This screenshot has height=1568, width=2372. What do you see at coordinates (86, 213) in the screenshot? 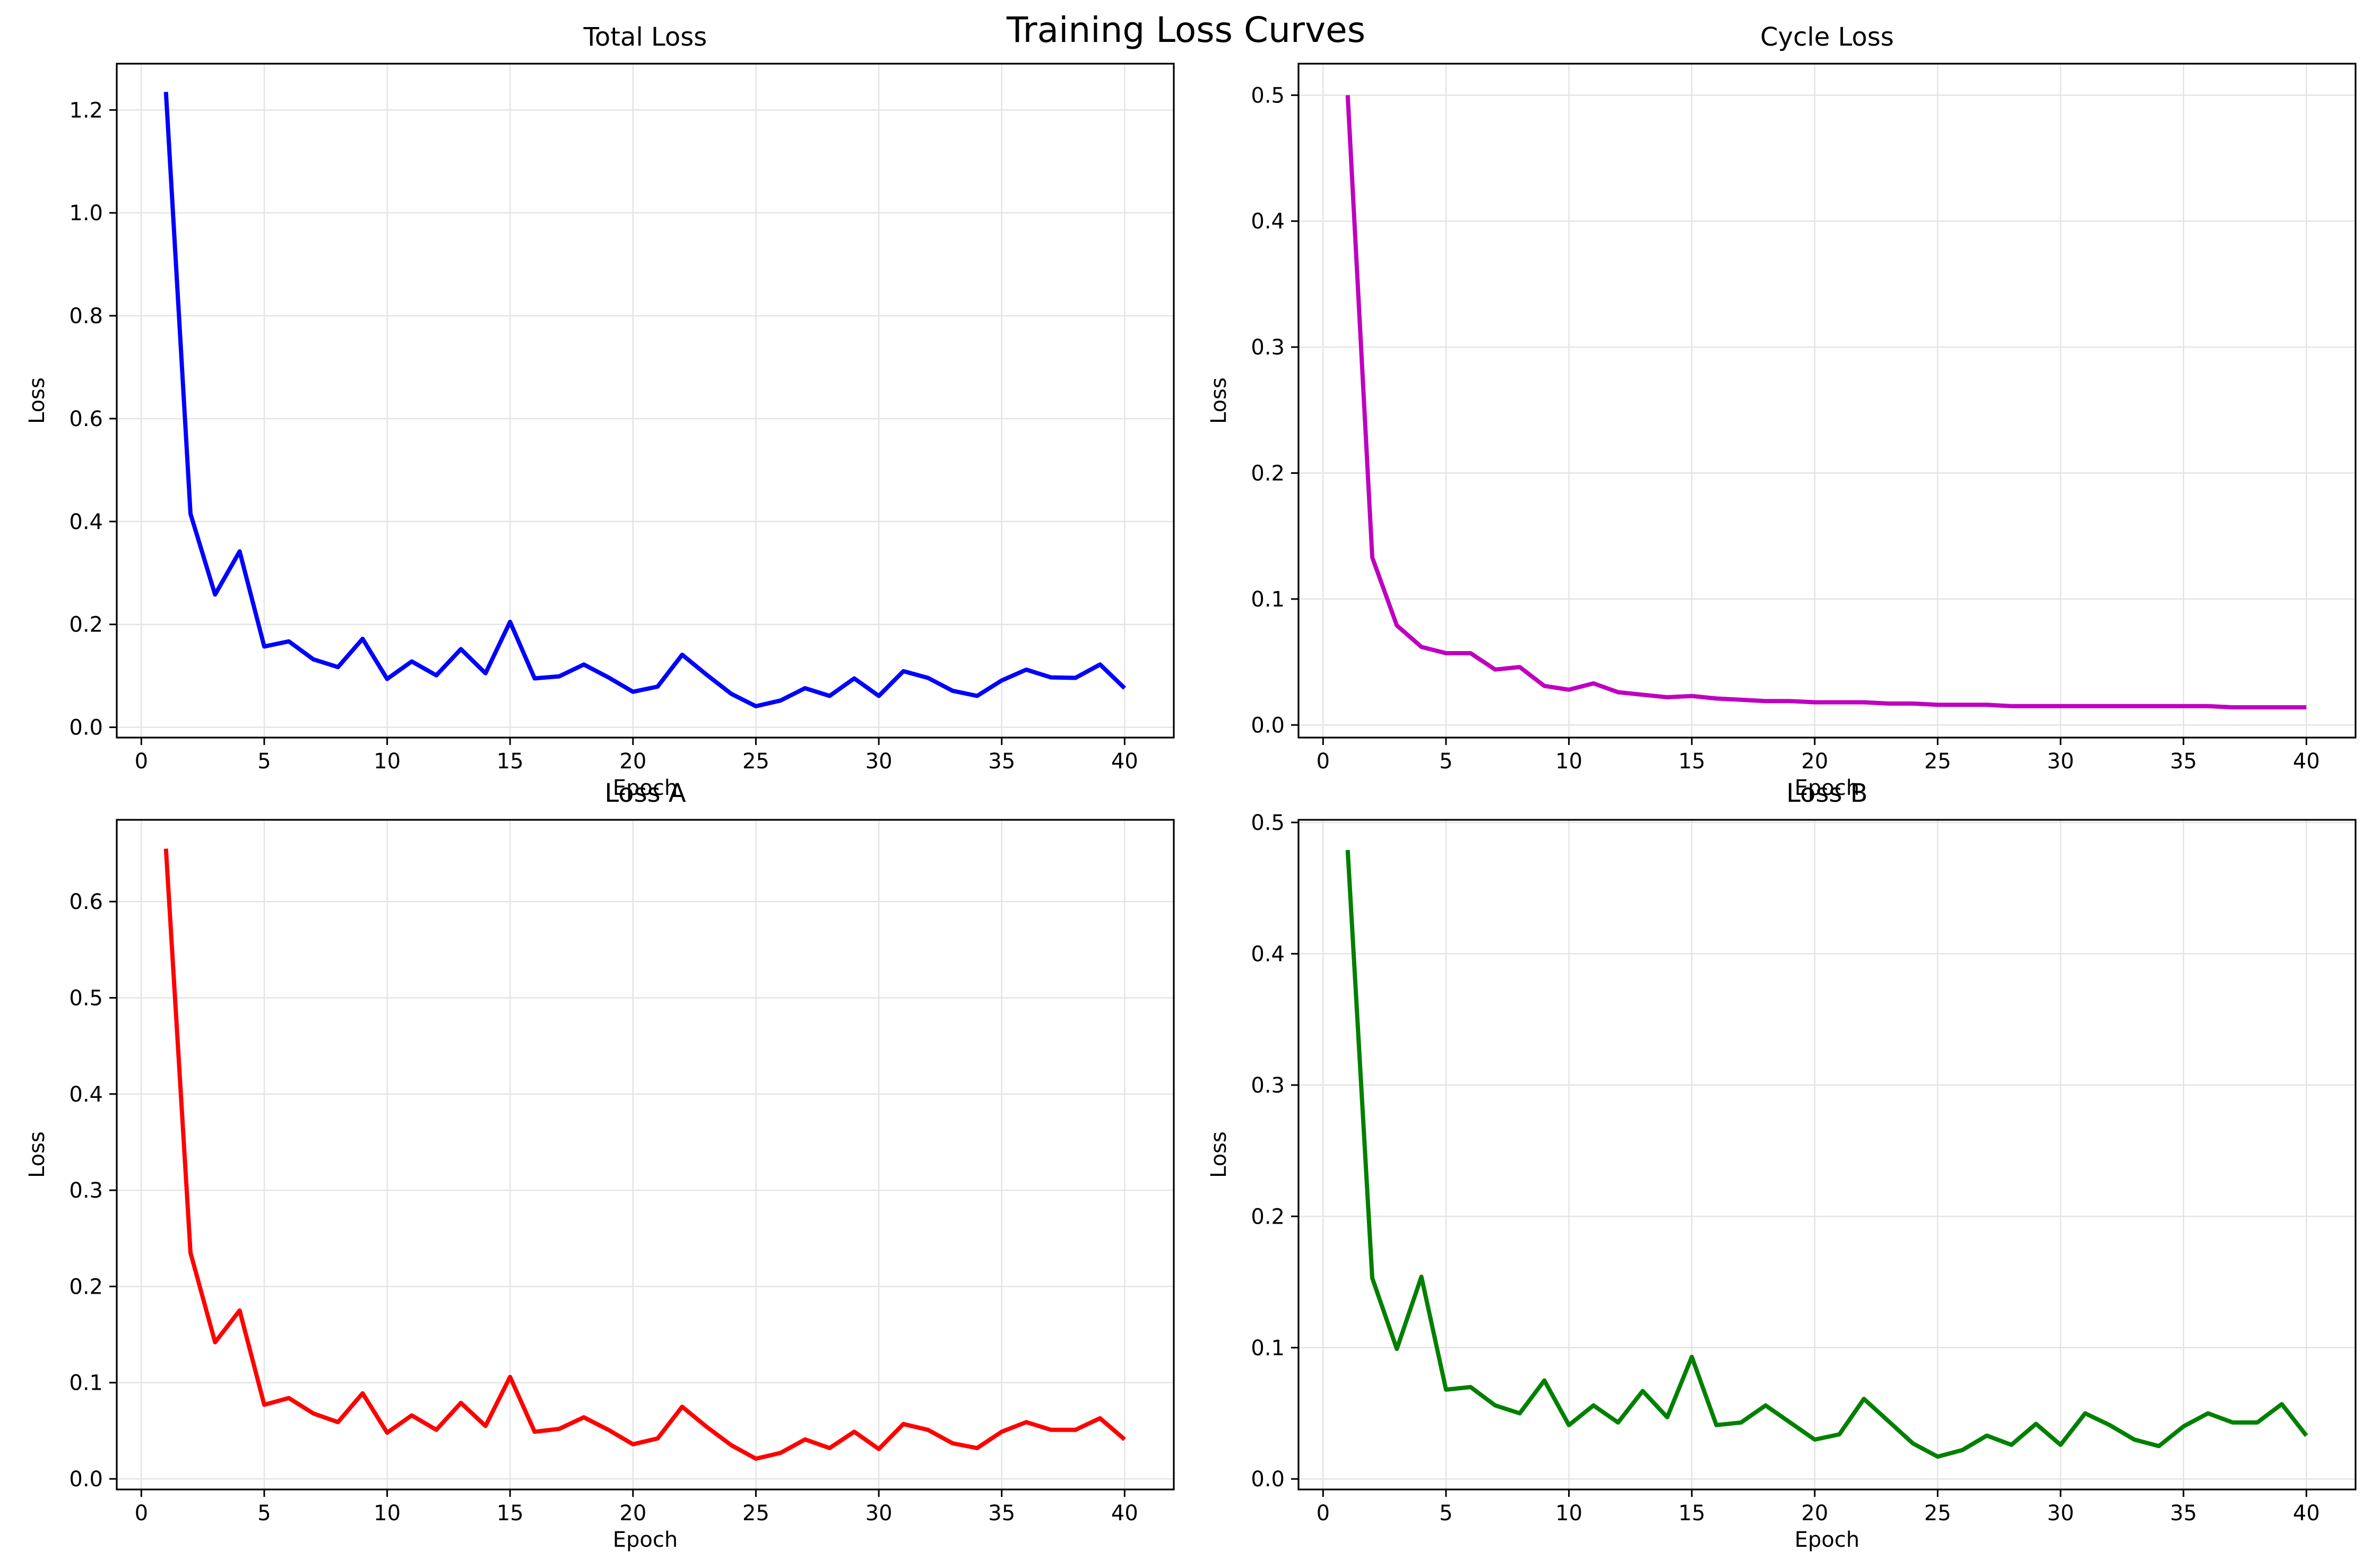
I see `y-tick-label: 1.0` at bounding box center [86, 213].